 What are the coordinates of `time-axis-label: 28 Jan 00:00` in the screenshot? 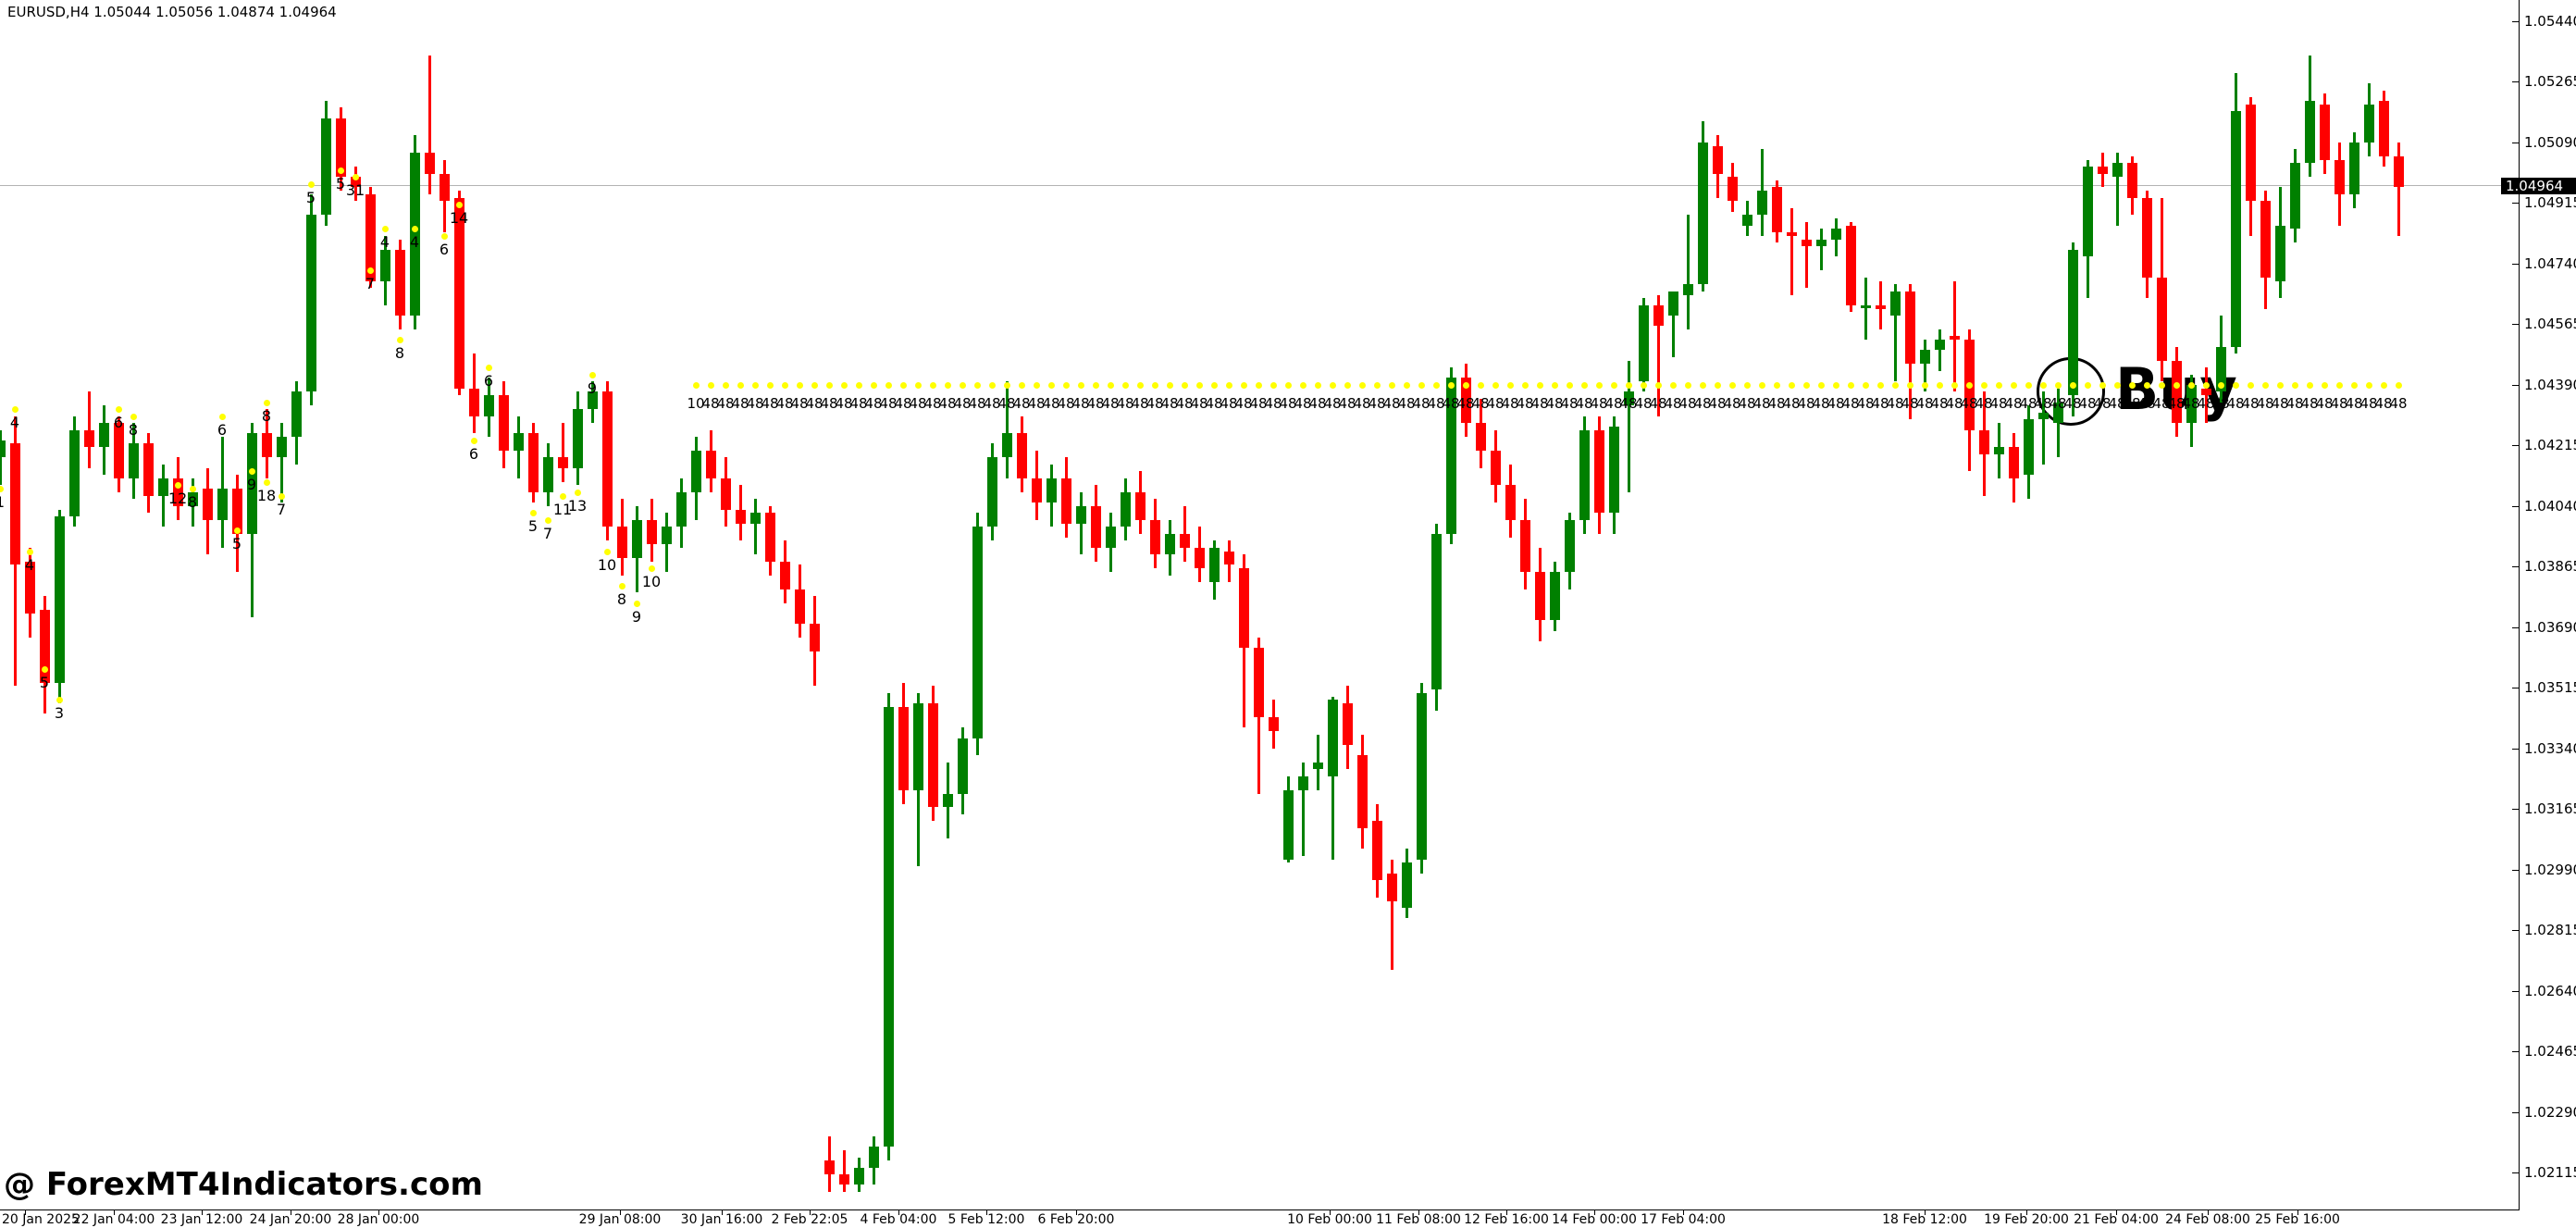 It's located at (378, 1219).